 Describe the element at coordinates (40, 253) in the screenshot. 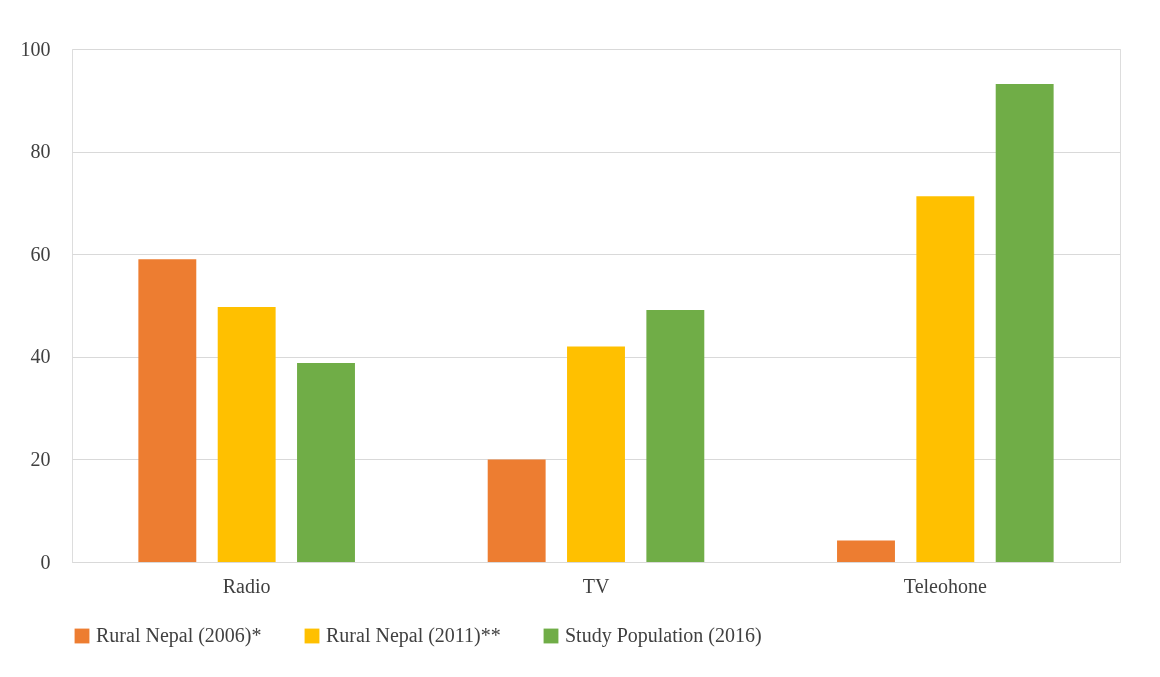

I see `y-tick-label: 60` at that location.